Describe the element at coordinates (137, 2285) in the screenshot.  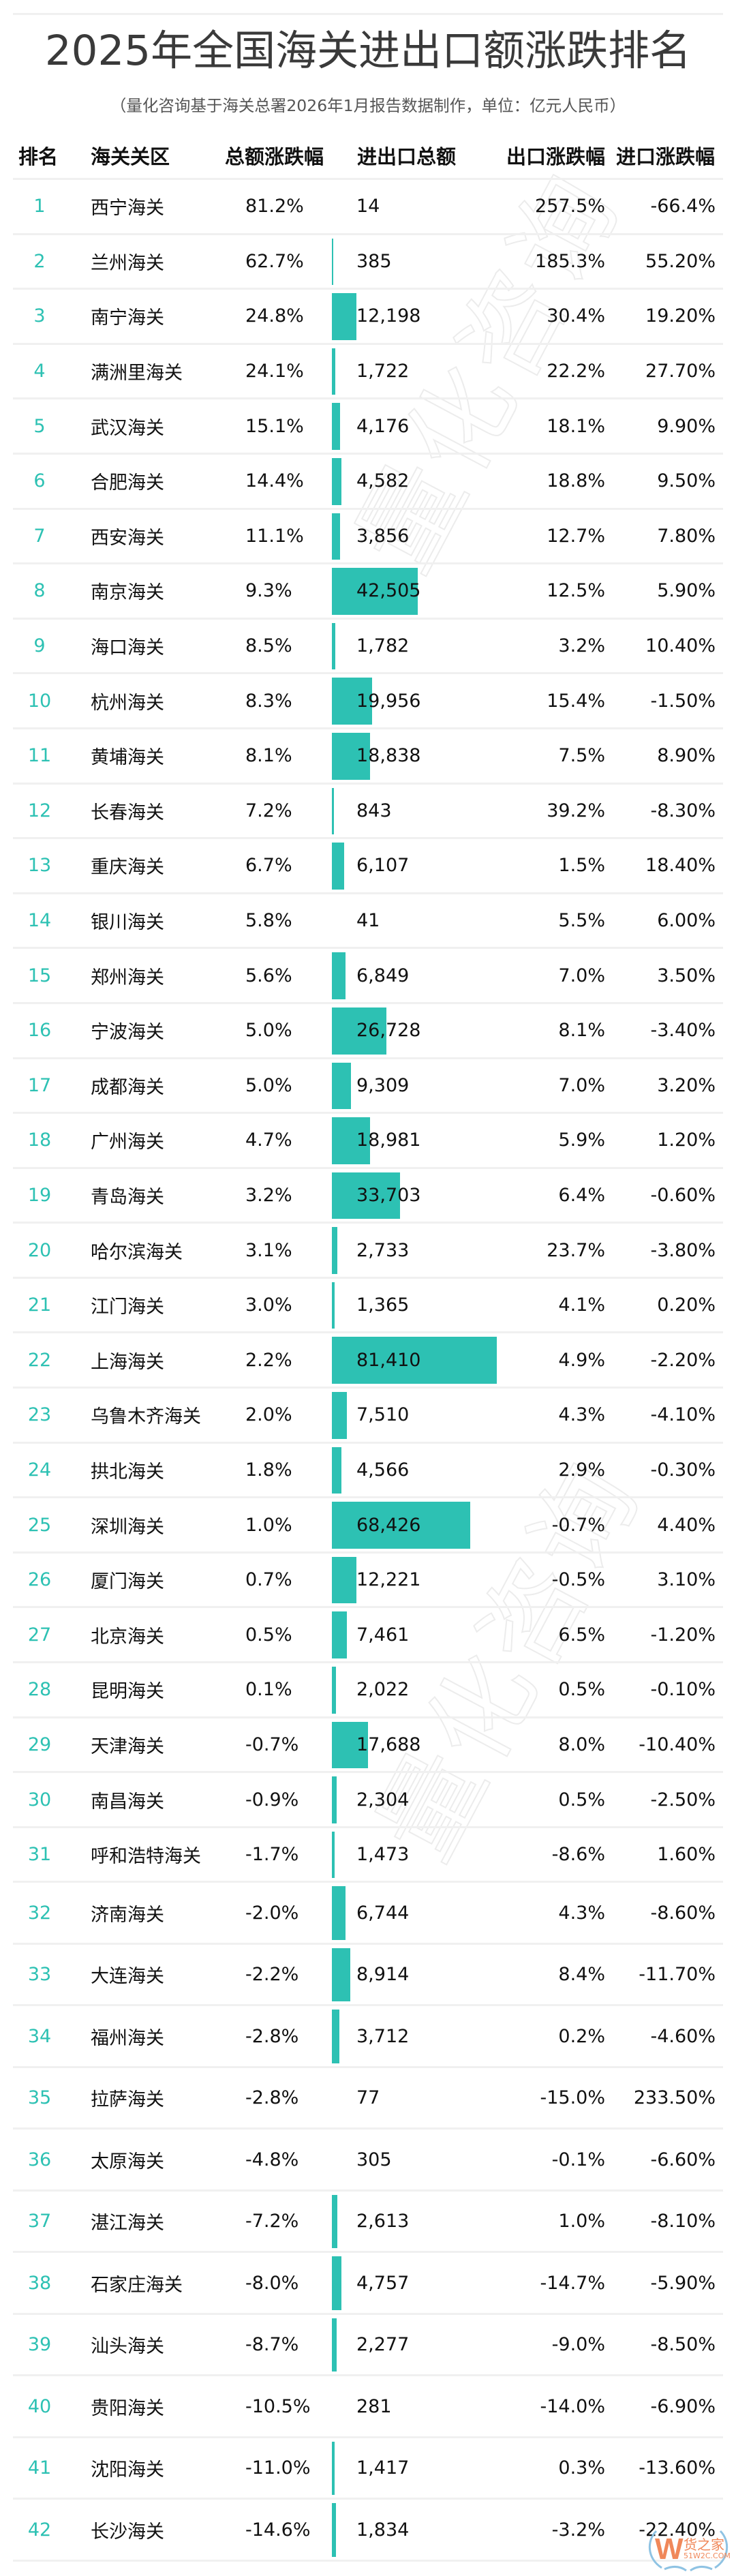
I see `customs-name-cell: 石家庄海关` at that location.